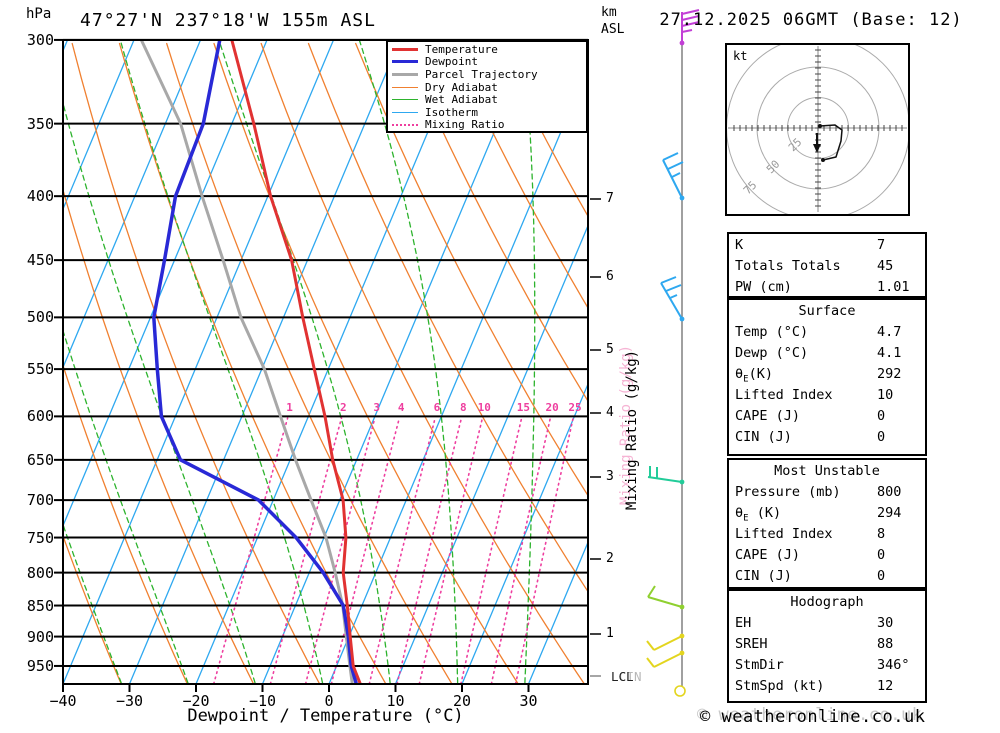  Describe the element at coordinates (40, 39) in the screenshot. I see `pressure-tick-label: 300` at that location.